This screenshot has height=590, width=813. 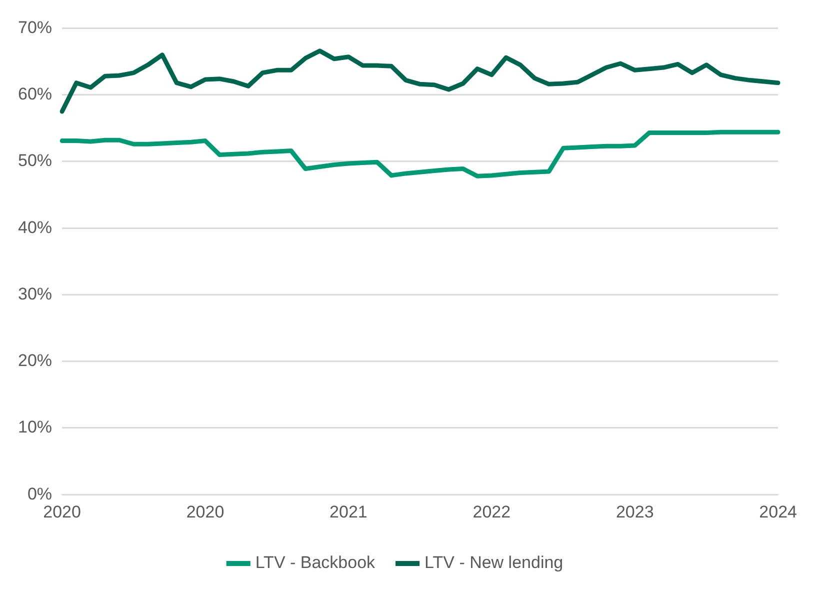 What do you see at coordinates (635, 512) in the screenshot?
I see `x-tick-label: 2023` at bounding box center [635, 512].